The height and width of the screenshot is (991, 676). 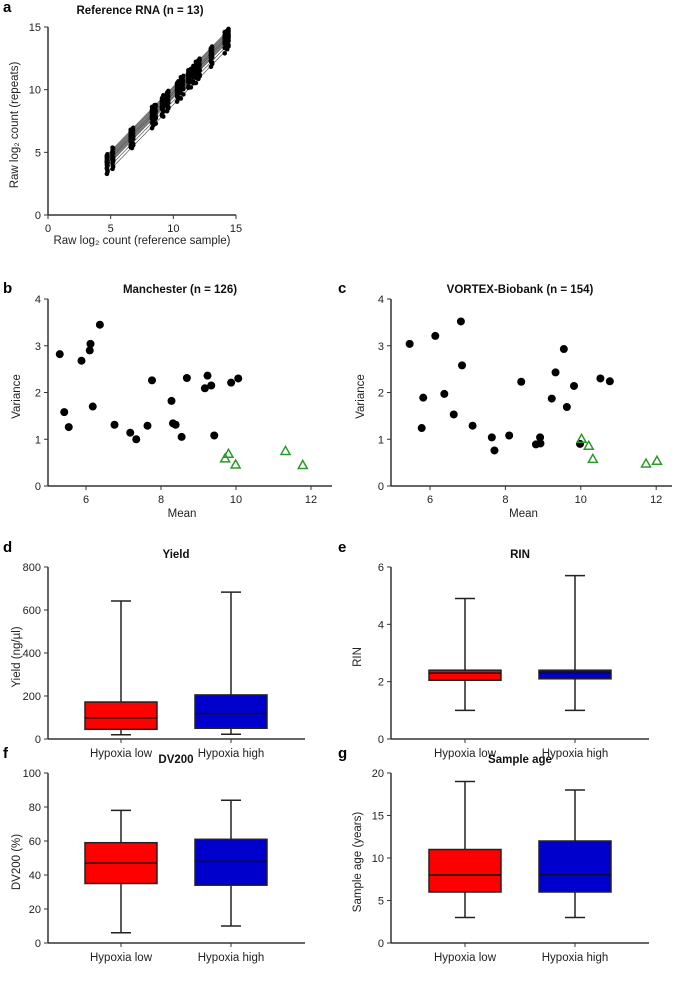 What do you see at coordinates (38, 347) in the screenshot?
I see `y-tick-label: 3` at bounding box center [38, 347].